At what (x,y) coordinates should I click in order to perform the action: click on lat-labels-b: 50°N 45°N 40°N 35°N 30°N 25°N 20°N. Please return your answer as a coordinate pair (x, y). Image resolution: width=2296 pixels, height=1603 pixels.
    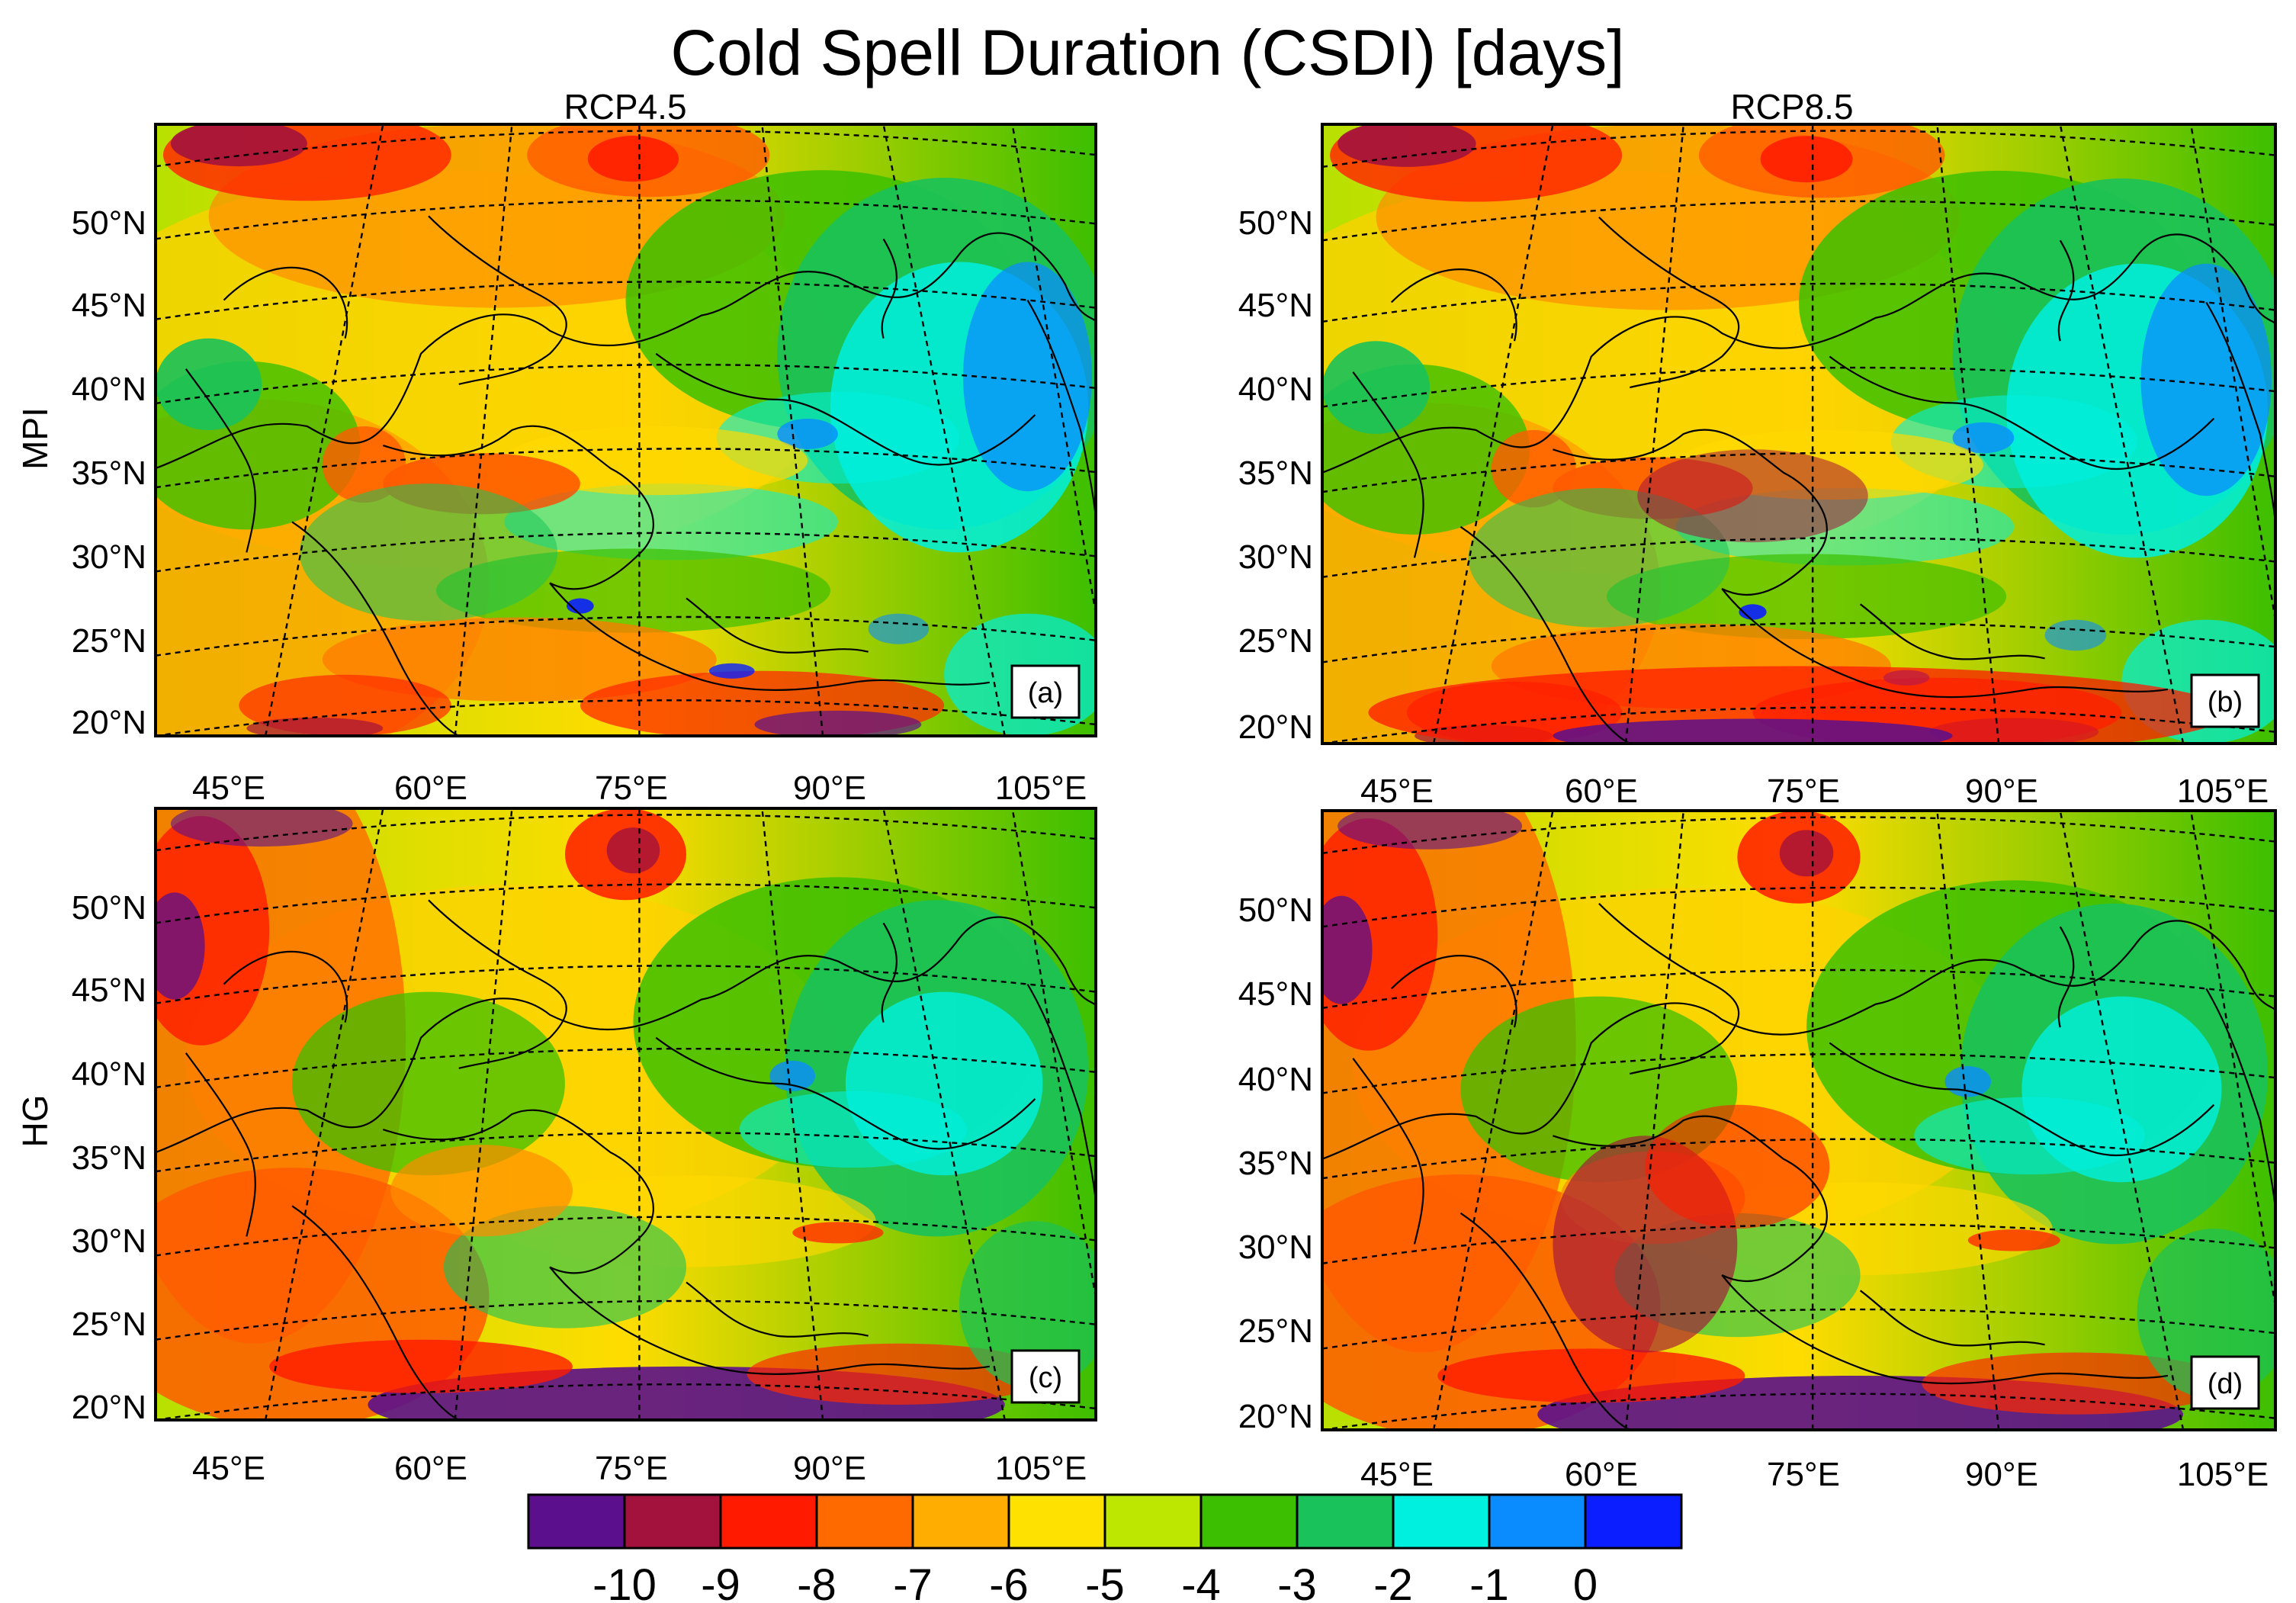
    Looking at the image, I should click on (1275, 475).